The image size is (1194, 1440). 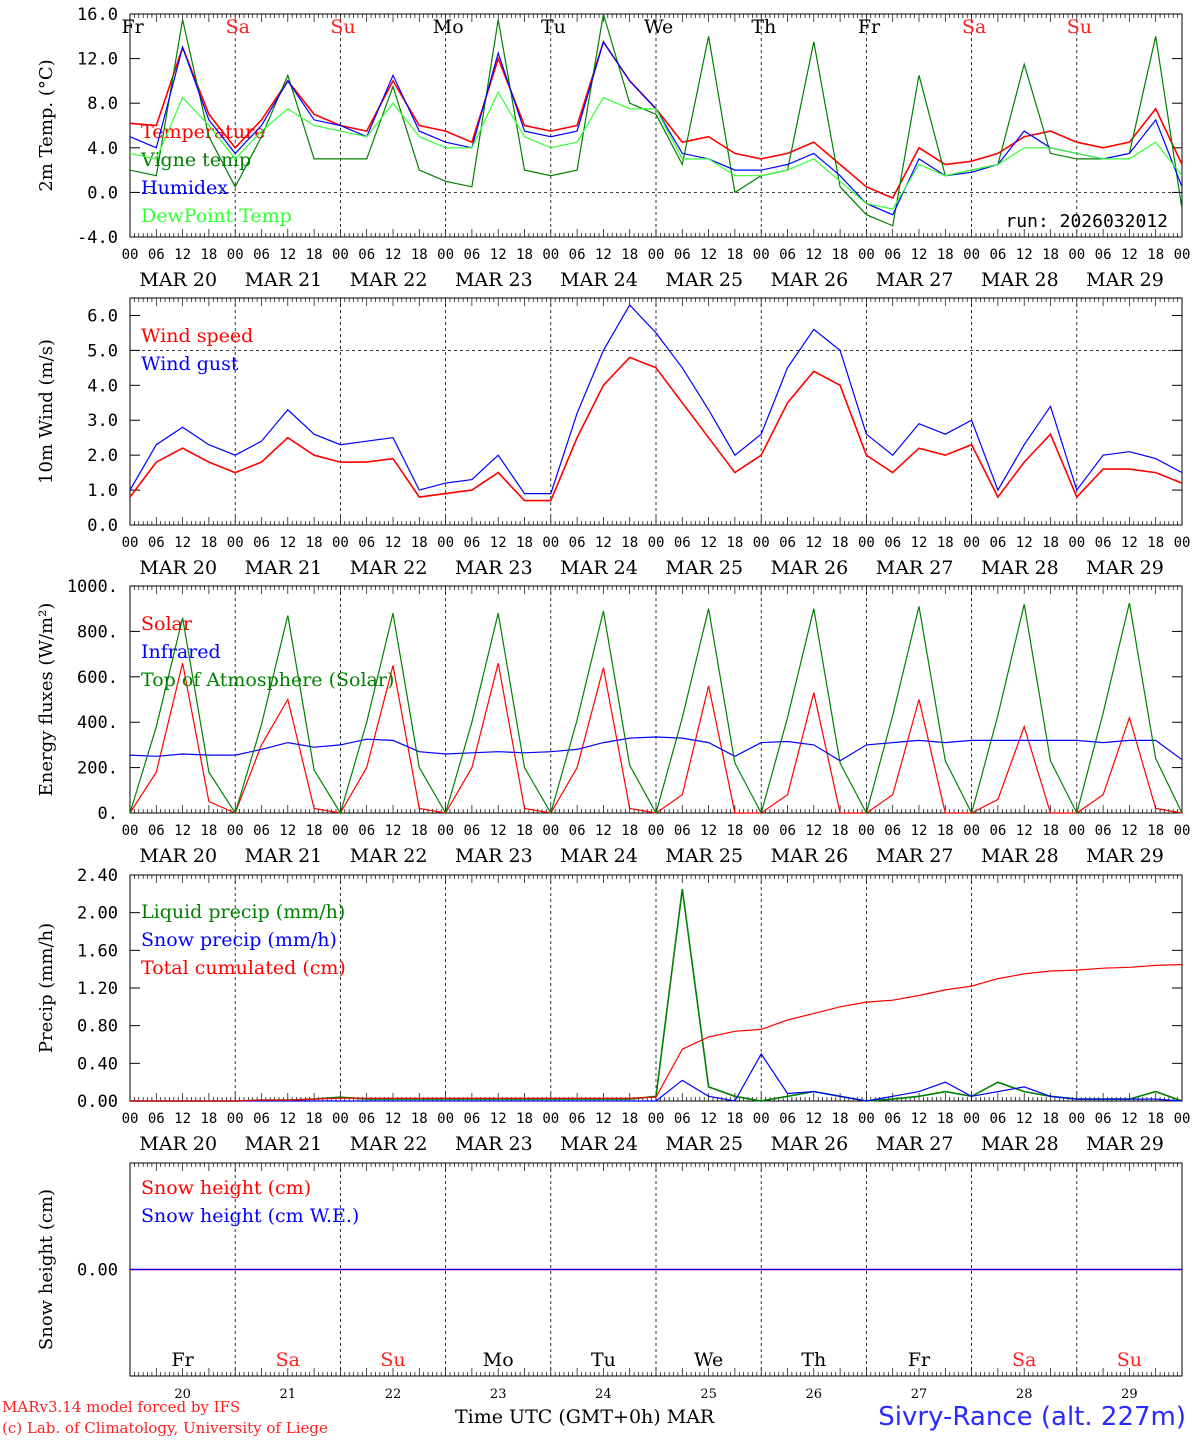 What do you see at coordinates (704, 280) in the screenshot?
I see `date-label: MAR 25` at bounding box center [704, 280].